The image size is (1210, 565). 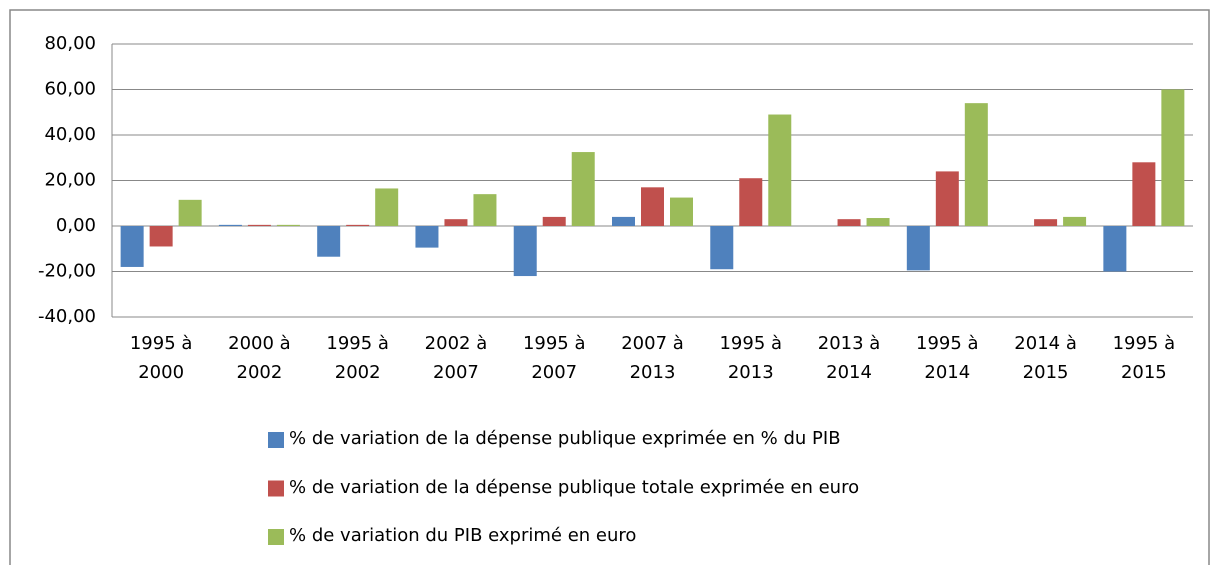 What do you see at coordinates (1144, 358) in the screenshot?
I see `x-tick-label: 1995 à 2015` at bounding box center [1144, 358].